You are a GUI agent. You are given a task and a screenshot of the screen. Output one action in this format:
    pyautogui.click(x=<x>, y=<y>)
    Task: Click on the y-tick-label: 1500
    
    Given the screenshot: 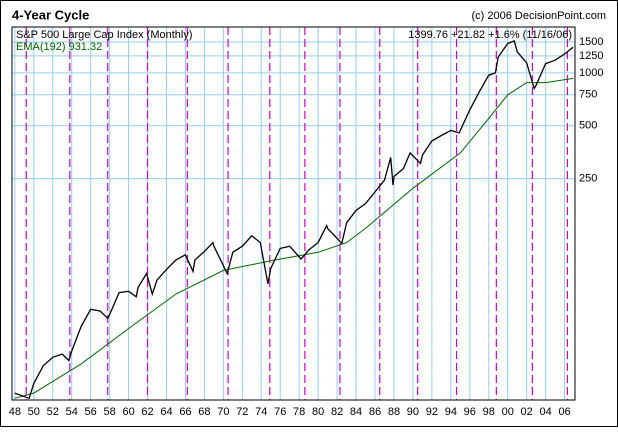 What is the action you would take?
    pyautogui.click(x=591, y=42)
    